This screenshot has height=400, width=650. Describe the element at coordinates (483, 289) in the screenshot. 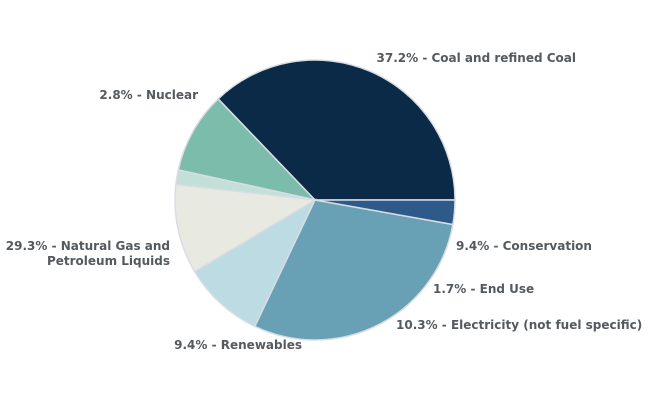

I see `slice-label: 1.7% - End Use` at that location.